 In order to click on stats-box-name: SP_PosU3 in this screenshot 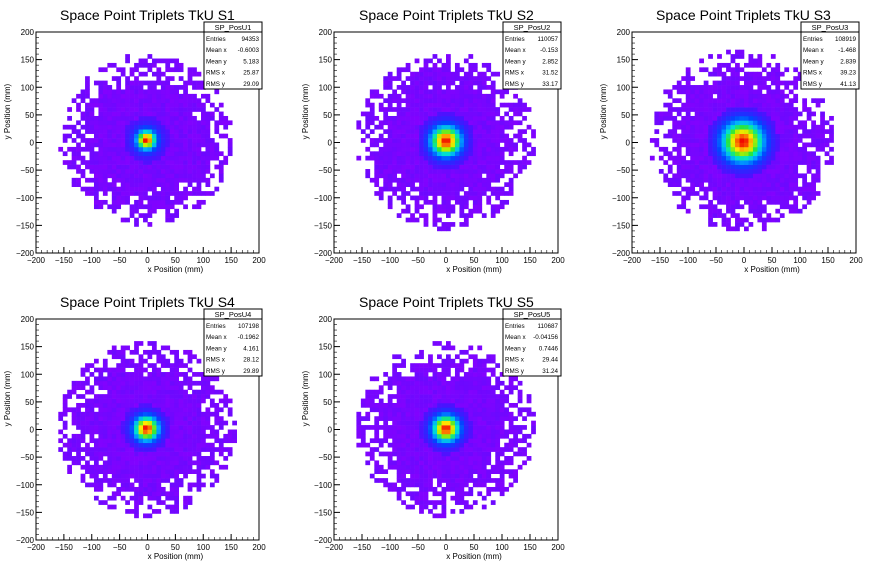, I will do `click(830, 27)`.